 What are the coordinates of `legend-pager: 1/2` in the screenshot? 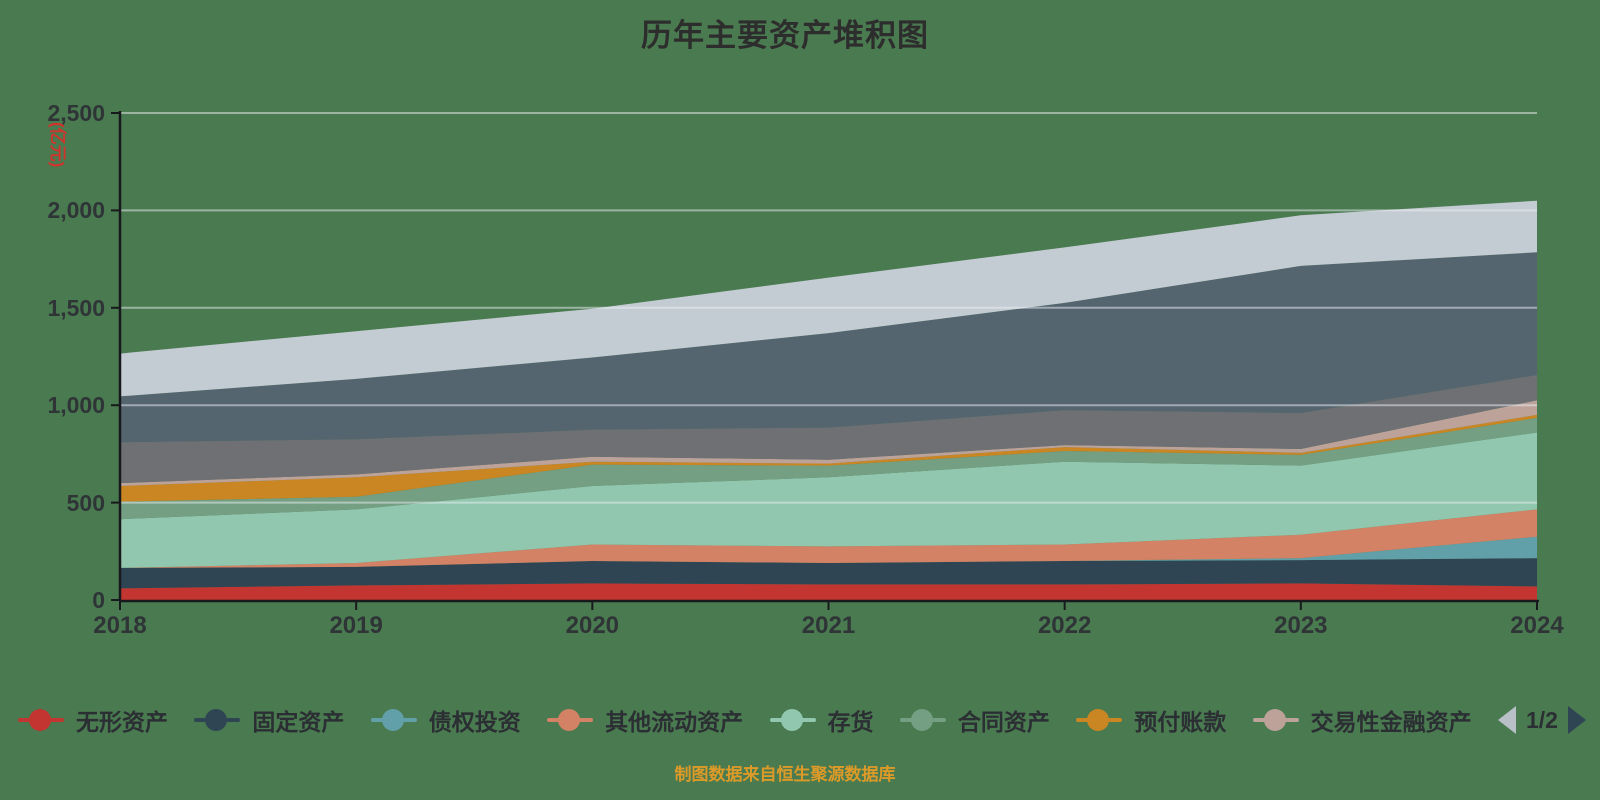 It's located at (1542, 720).